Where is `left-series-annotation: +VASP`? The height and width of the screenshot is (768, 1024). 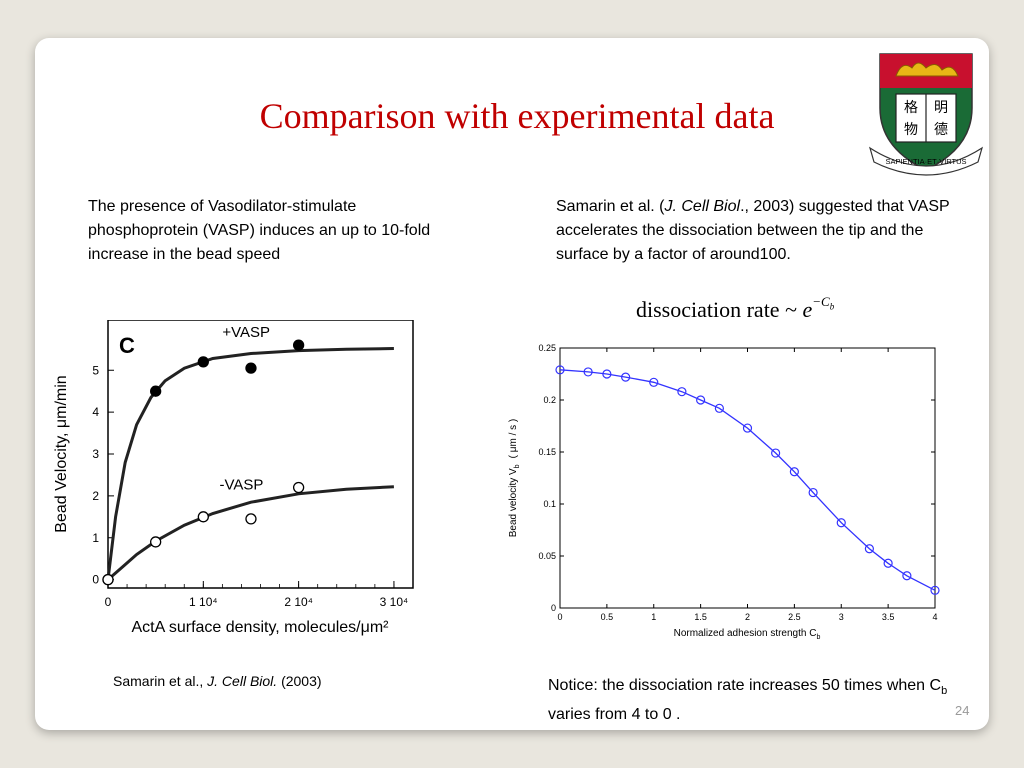 left-series-annotation: +VASP is located at coordinates (246, 332).